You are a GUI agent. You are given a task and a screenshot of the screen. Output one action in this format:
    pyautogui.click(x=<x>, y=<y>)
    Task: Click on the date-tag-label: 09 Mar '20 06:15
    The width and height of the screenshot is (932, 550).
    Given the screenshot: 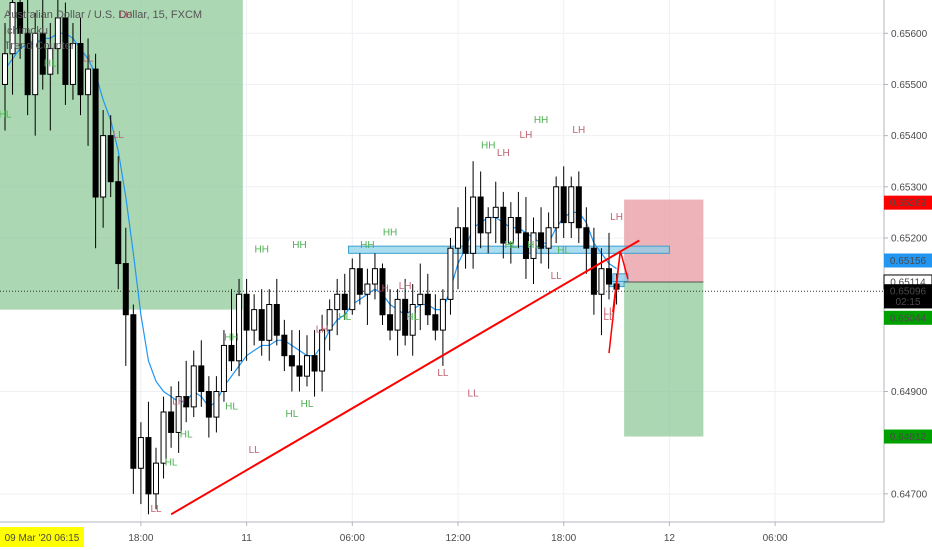 What is the action you would take?
    pyautogui.click(x=42, y=538)
    